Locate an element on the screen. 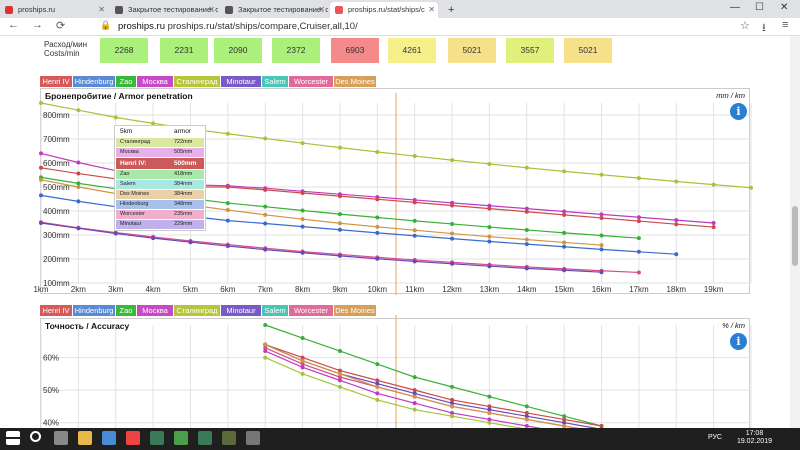 This screenshot has width=800, height=450. menu-icon: ≡ is located at coordinates (785, 25).